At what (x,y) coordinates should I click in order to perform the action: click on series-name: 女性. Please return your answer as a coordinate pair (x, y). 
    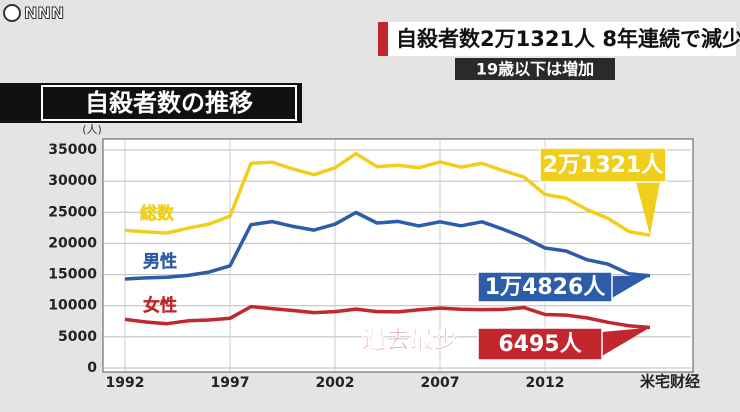
    Looking at the image, I should click on (160, 305).